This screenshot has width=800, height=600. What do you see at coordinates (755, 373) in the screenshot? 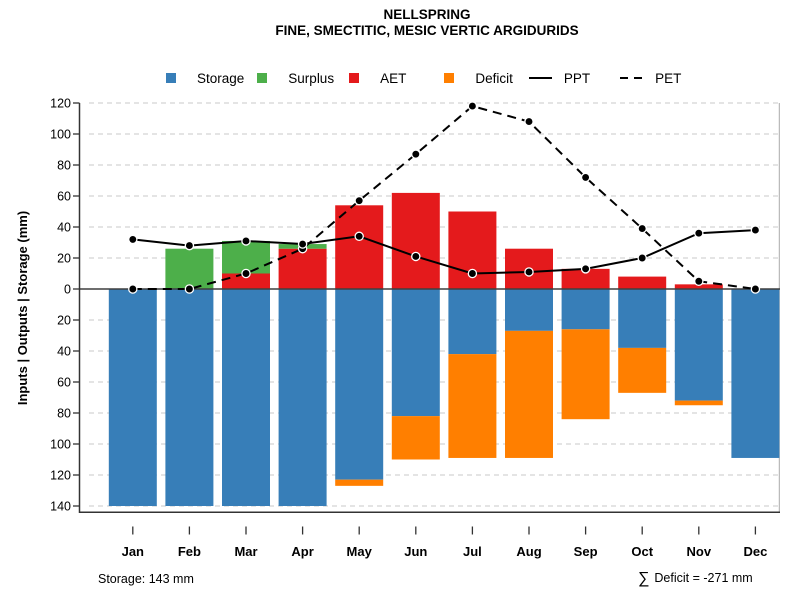
I see `bar-storage-dec` at bounding box center [755, 373].